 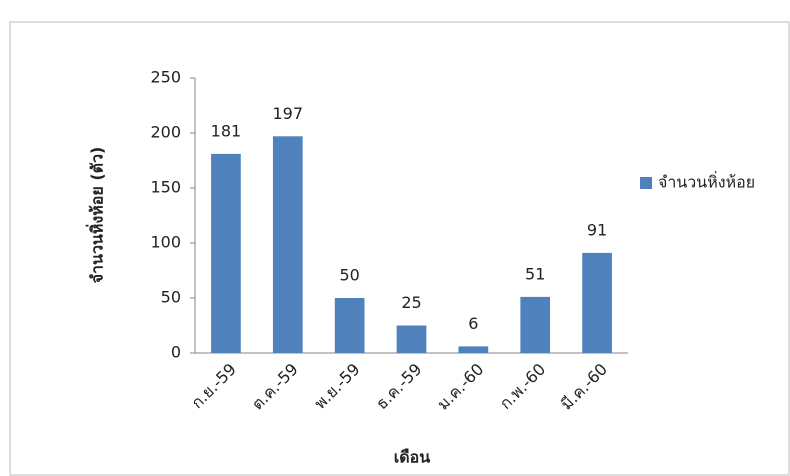 I want to click on y-tick-label: 150, so click(x=165, y=187).